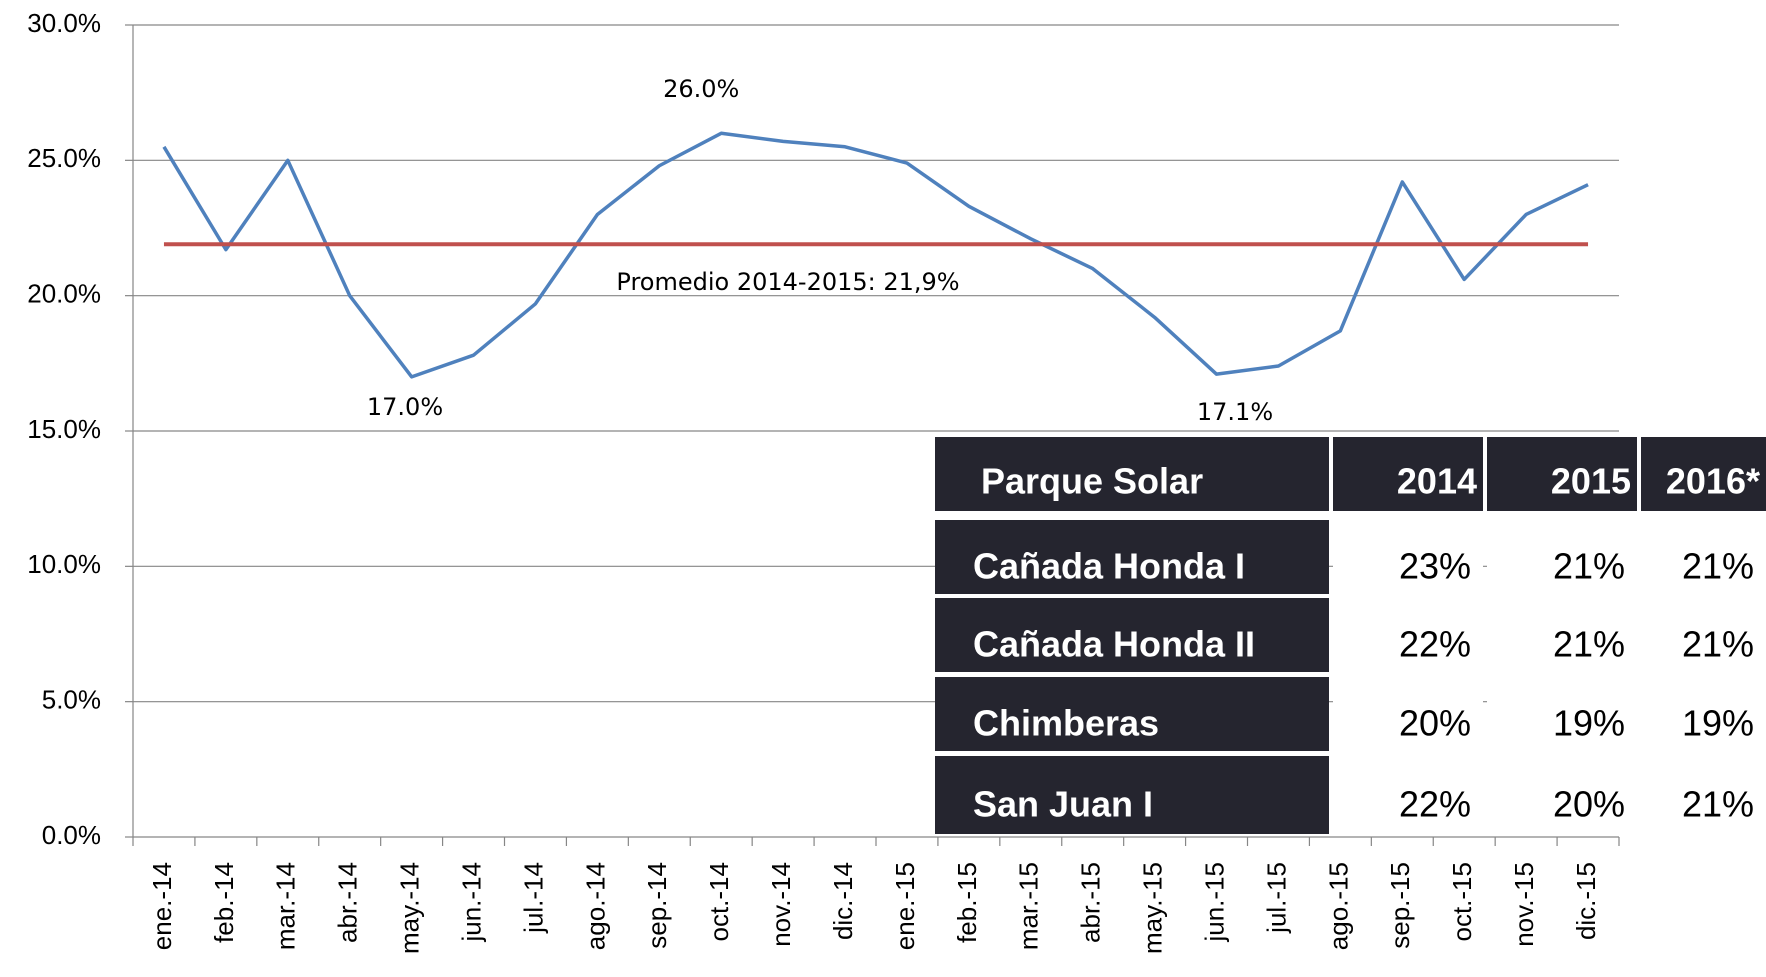  Describe the element at coordinates (64, 429) in the screenshot. I see `y-tick-label: 15.0%` at that location.